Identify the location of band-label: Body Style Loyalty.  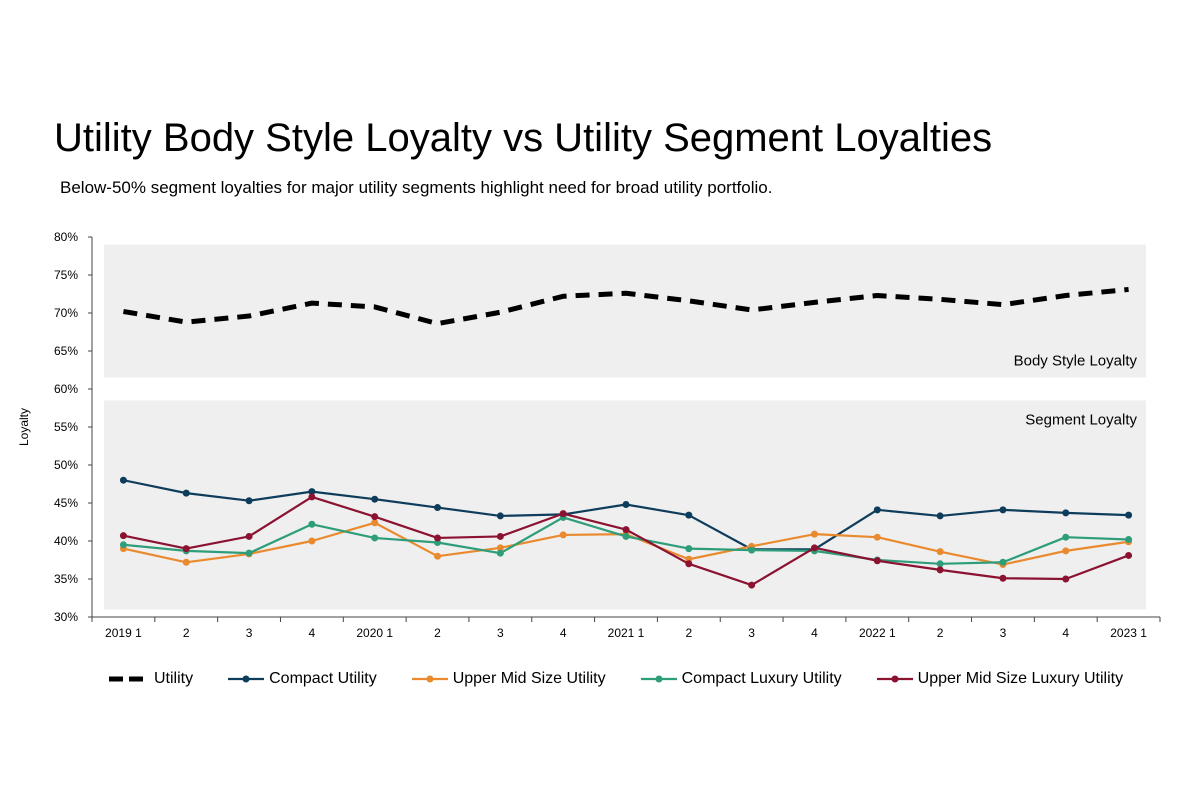
(1076, 361).